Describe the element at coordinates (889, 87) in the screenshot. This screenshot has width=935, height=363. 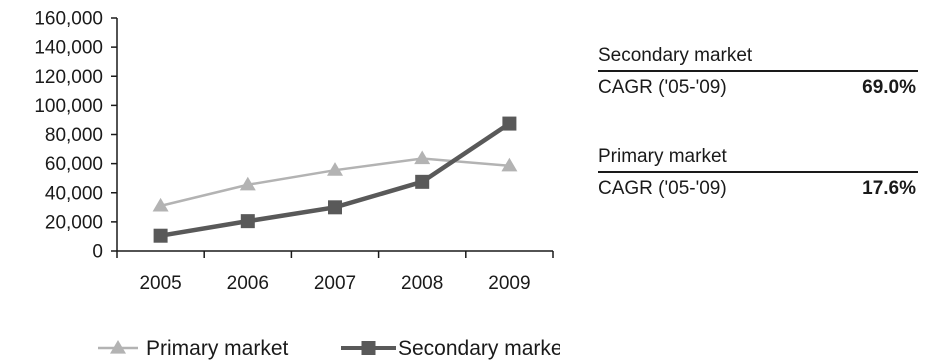
I see `cagr-value: 69.0%` at that location.